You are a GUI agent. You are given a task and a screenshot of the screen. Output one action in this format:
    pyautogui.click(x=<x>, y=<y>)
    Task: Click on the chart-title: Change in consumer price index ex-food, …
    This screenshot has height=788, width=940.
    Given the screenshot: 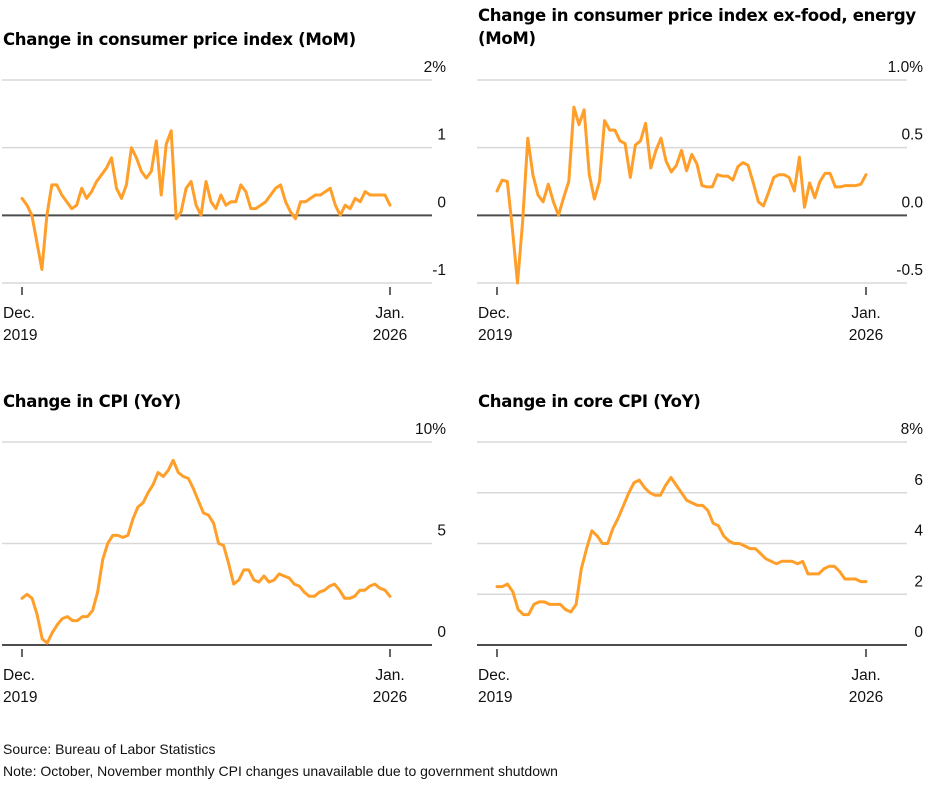 What is the action you would take?
    pyautogui.click(x=697, y=27)
    